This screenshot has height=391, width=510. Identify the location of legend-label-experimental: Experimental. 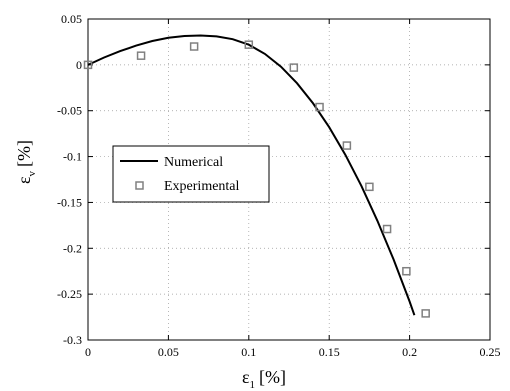
(202, 186).